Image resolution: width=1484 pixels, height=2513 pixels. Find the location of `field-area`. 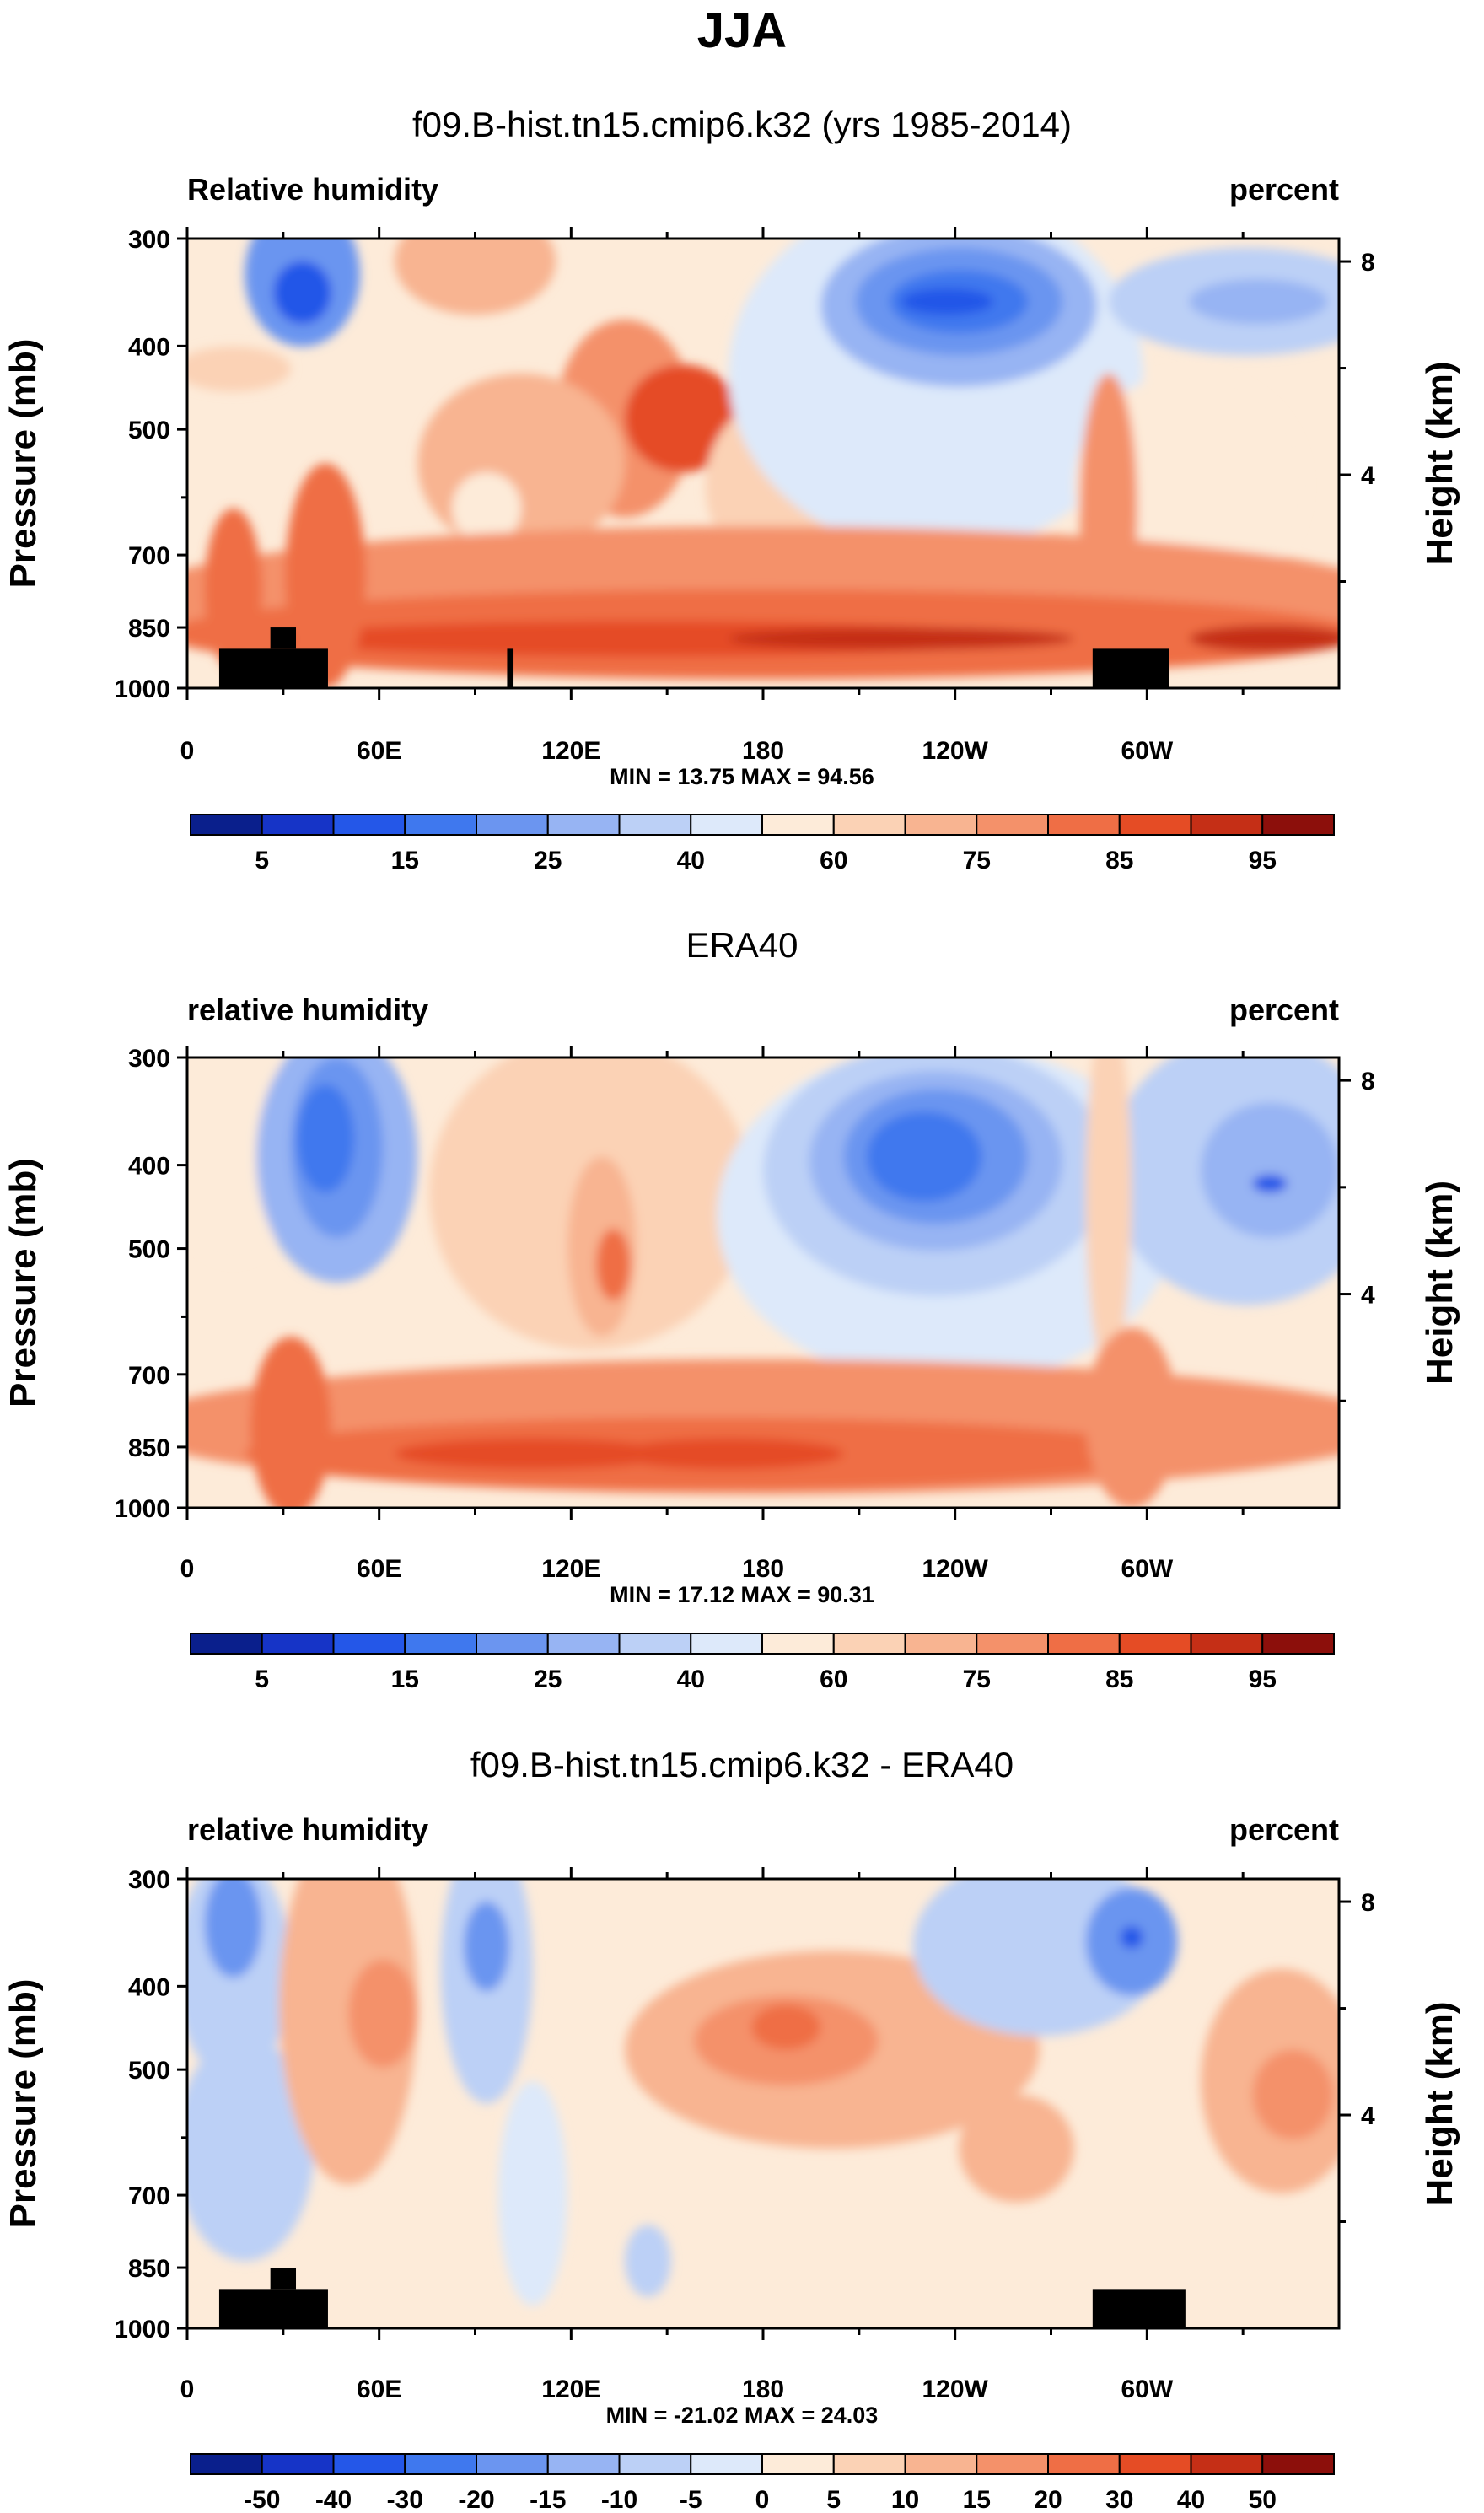

field-area is located at coordinates (763, 2103).